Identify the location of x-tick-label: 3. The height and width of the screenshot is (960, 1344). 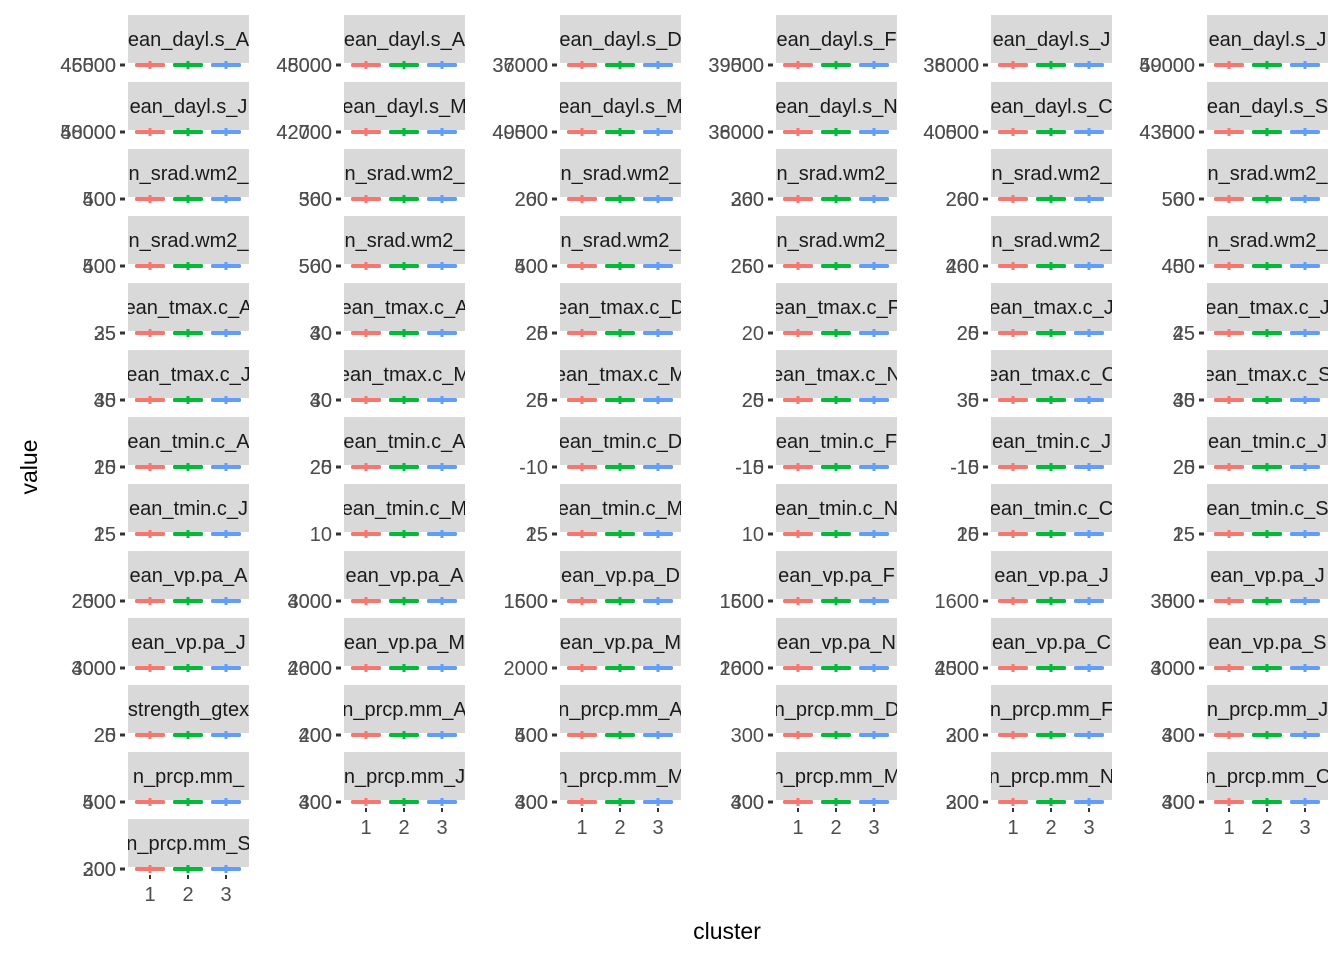
(1304, 828).